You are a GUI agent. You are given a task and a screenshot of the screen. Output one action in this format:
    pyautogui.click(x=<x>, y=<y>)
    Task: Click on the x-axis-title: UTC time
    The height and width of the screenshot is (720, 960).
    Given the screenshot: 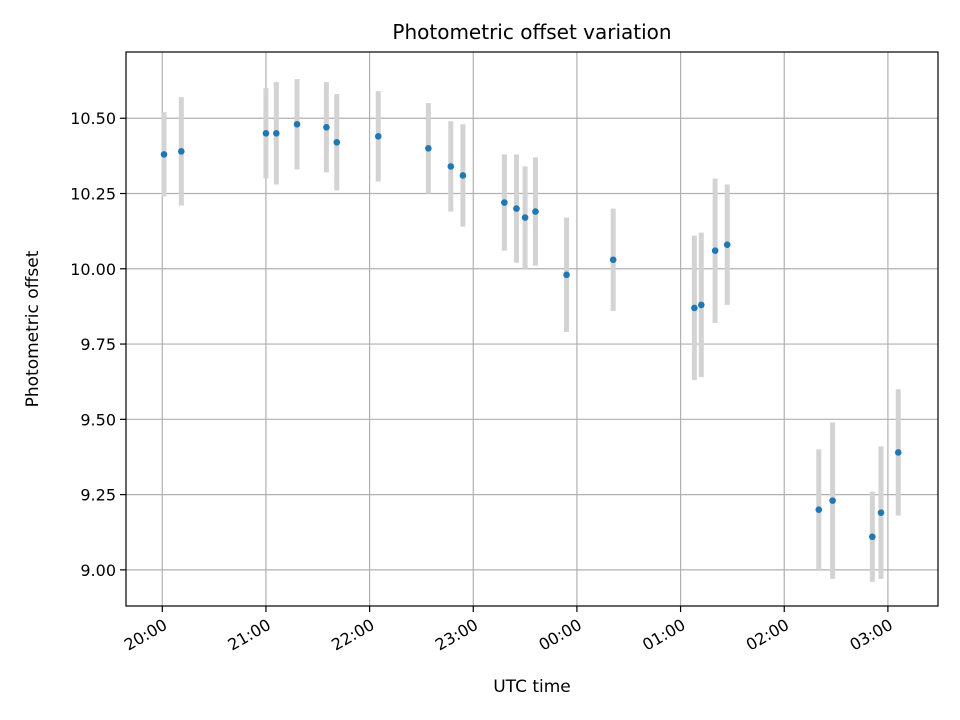 What is the action you would take?
    pyautogui.click(x=532, y=687)
    